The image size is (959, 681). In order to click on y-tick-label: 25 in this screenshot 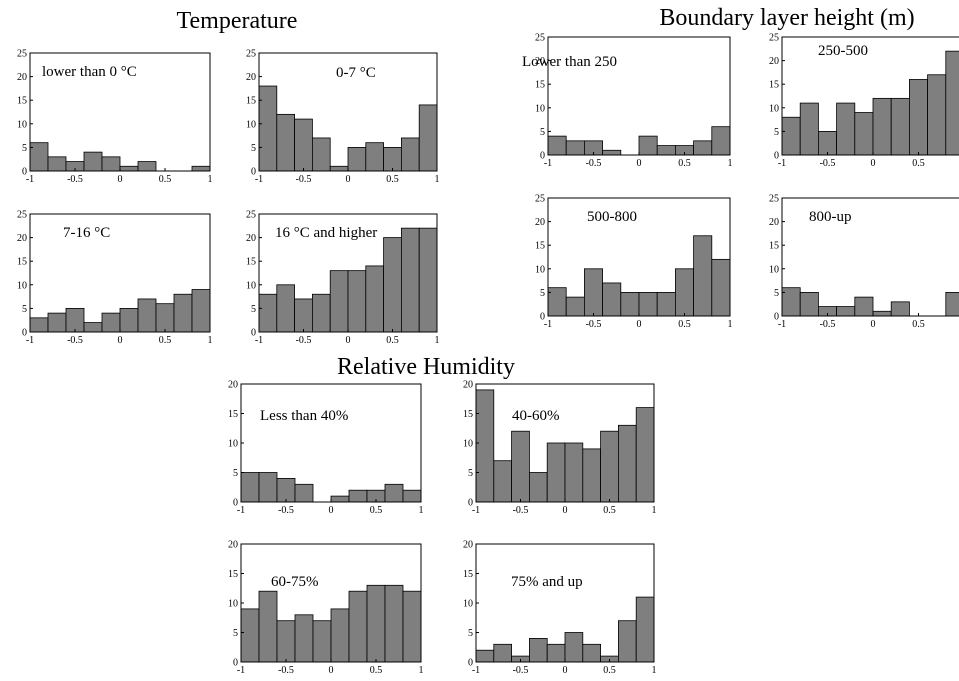, I will do `click(251, 215)`.